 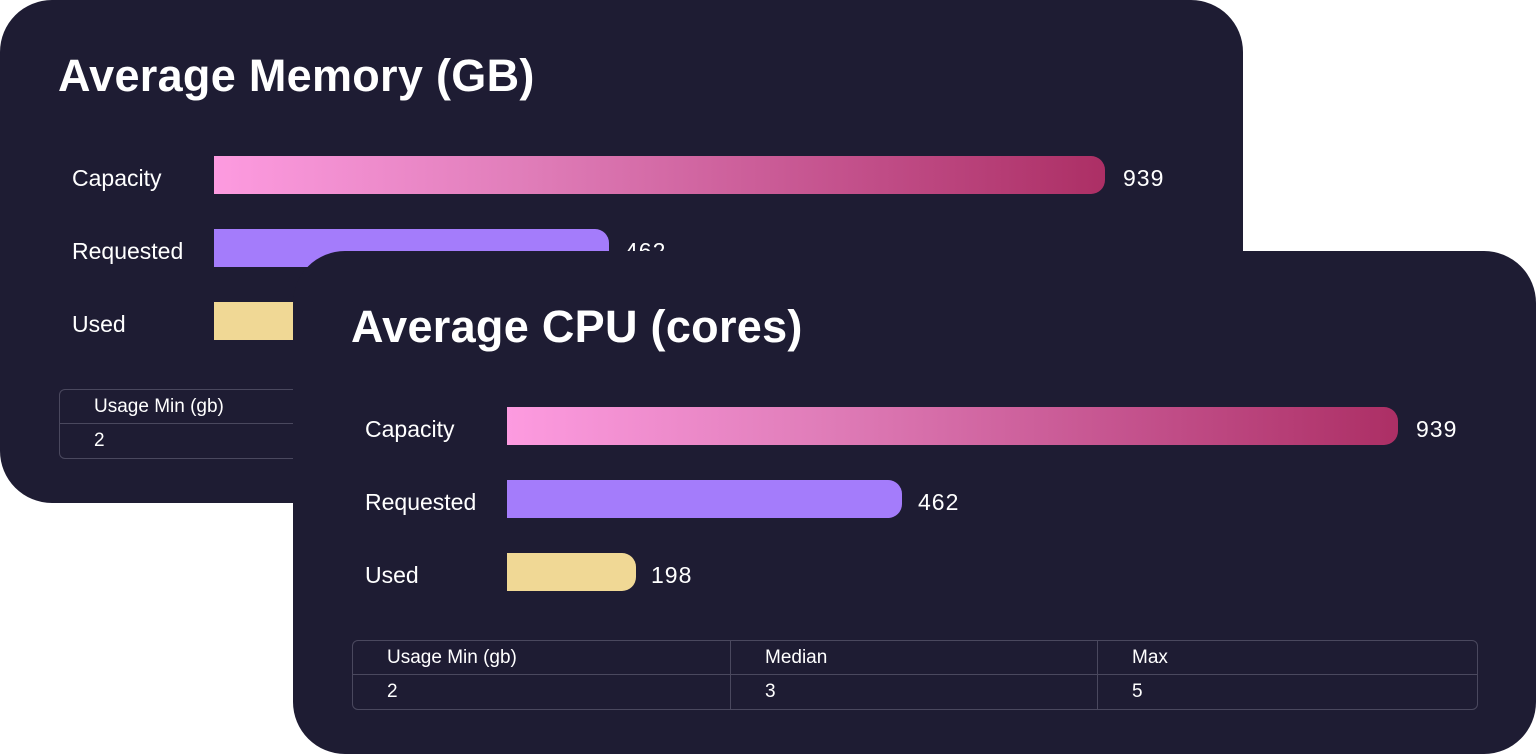 What do you see at coordinates (99, 324) in the screenshot?
I see `memory-used-label: Used` at bounding box center [99, 324].